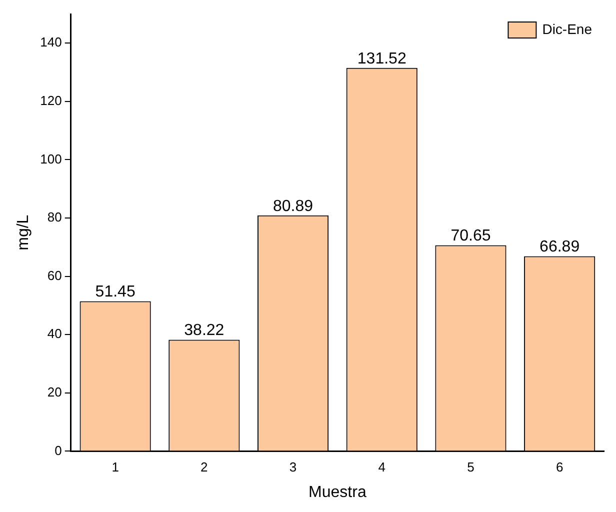 The height and width of the screenshot is (512, 616). I want to click on y-tick-label: 120, so click(51, 100).